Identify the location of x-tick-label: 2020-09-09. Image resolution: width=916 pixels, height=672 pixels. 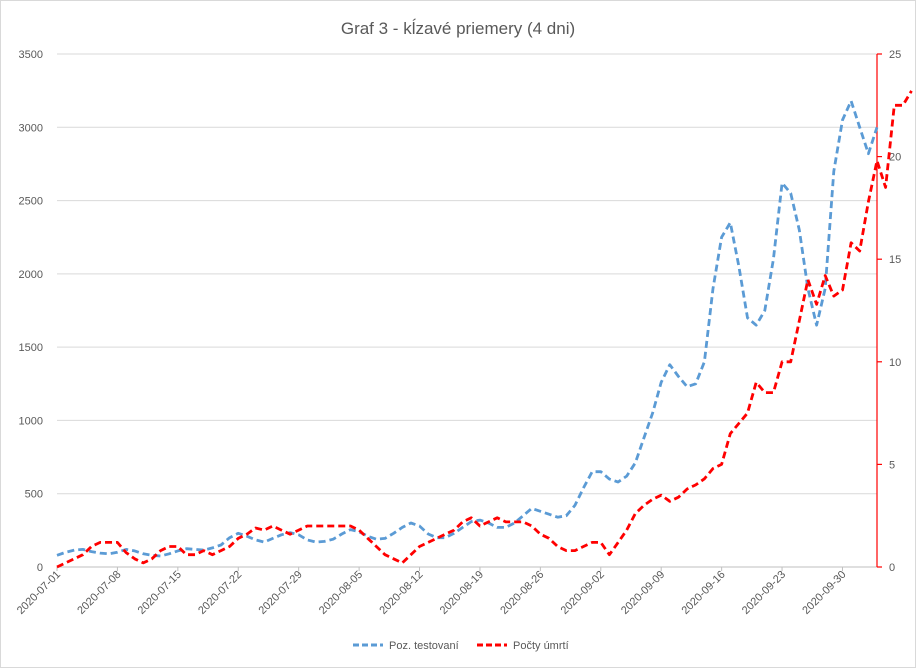
(643, 593).